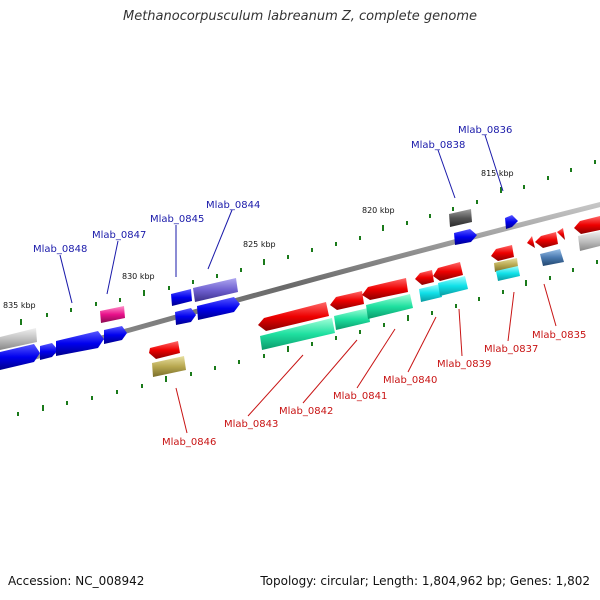  What do you see at coordinates (119, 235) in the screenshot?
I see `gene-label: Mlab_0847` at bounding box center [119, 235].